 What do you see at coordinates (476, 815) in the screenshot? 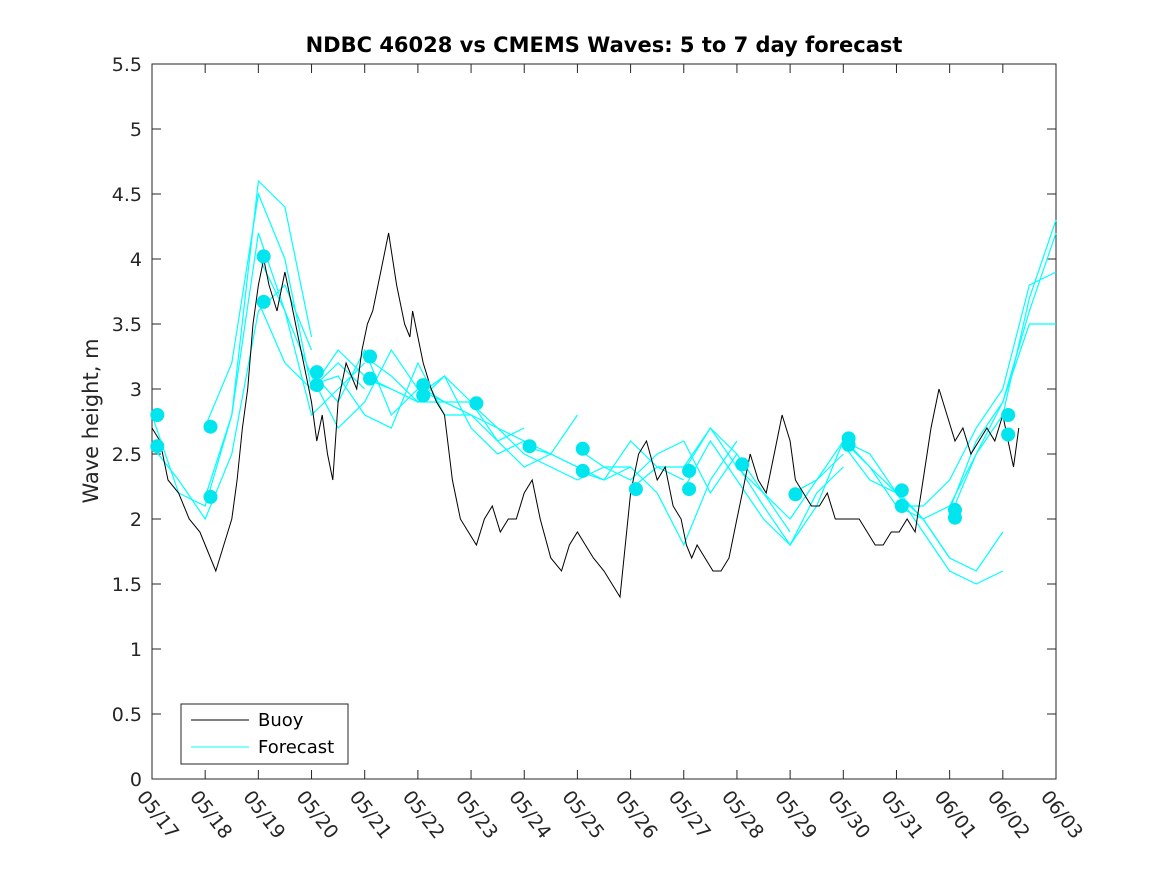
I see `x-tick-label: 05/23` at bounding box center [476, 815].